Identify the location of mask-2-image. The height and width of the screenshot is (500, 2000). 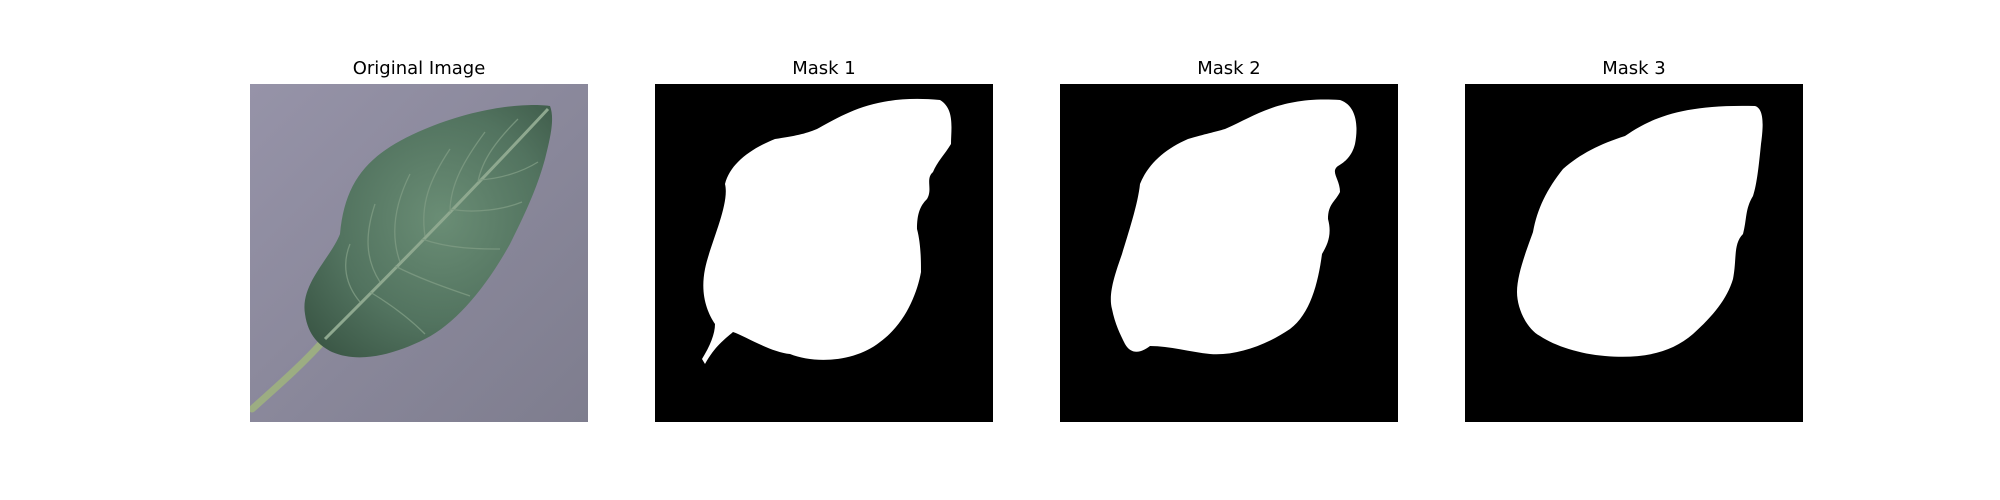
(1229, 253).